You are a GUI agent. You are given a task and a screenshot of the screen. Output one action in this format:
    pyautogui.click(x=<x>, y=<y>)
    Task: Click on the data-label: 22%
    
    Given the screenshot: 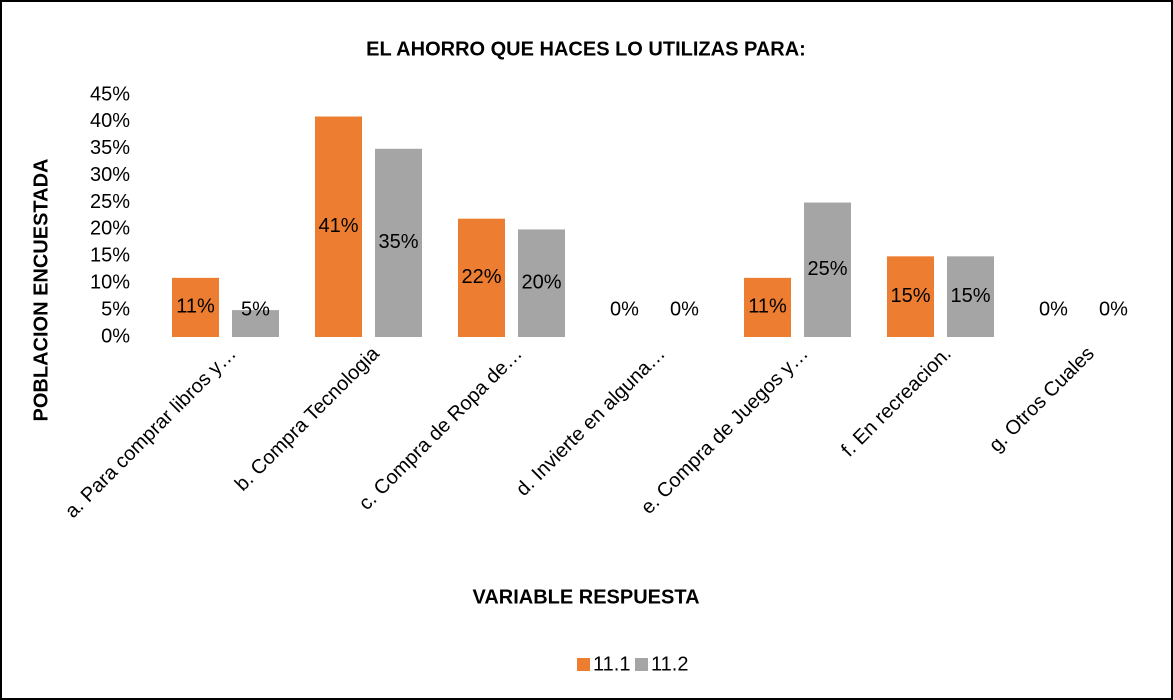 What is the action you would take?
    pyautogui.click(x=481, y=277)
    